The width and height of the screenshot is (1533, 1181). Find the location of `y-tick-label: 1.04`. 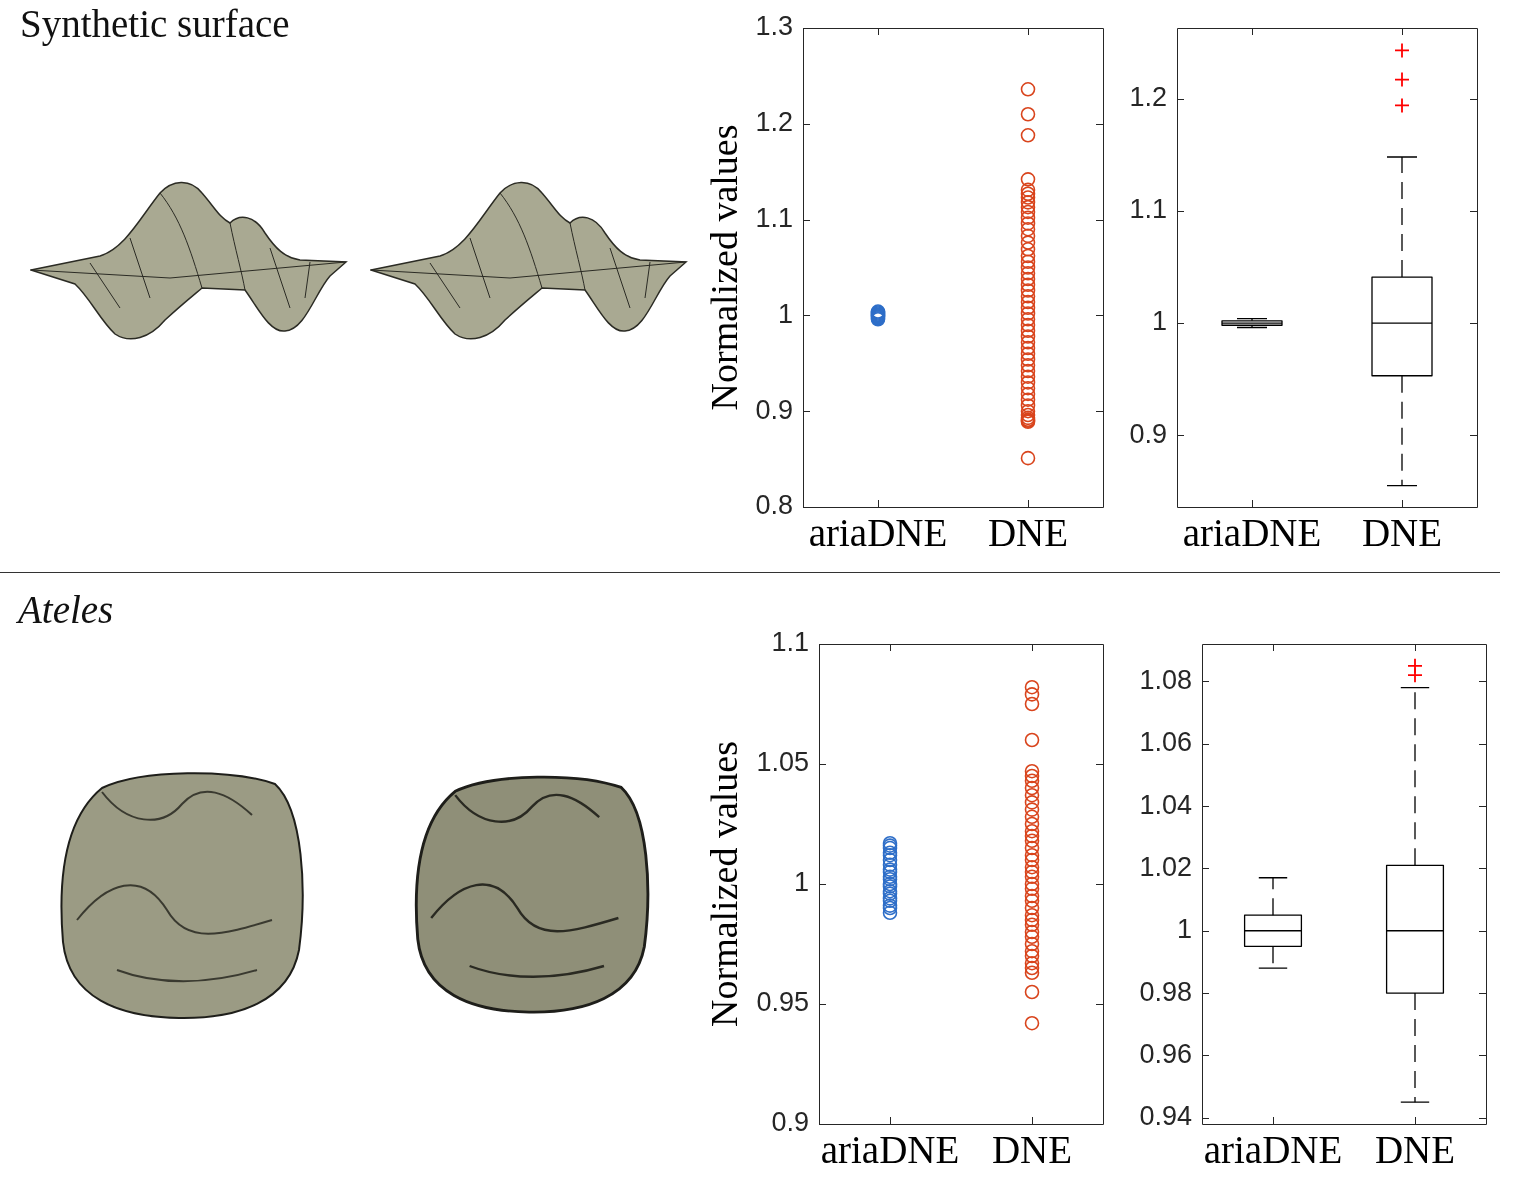

y-tick-label: 1.04 is located at coordinates (1165, 804).